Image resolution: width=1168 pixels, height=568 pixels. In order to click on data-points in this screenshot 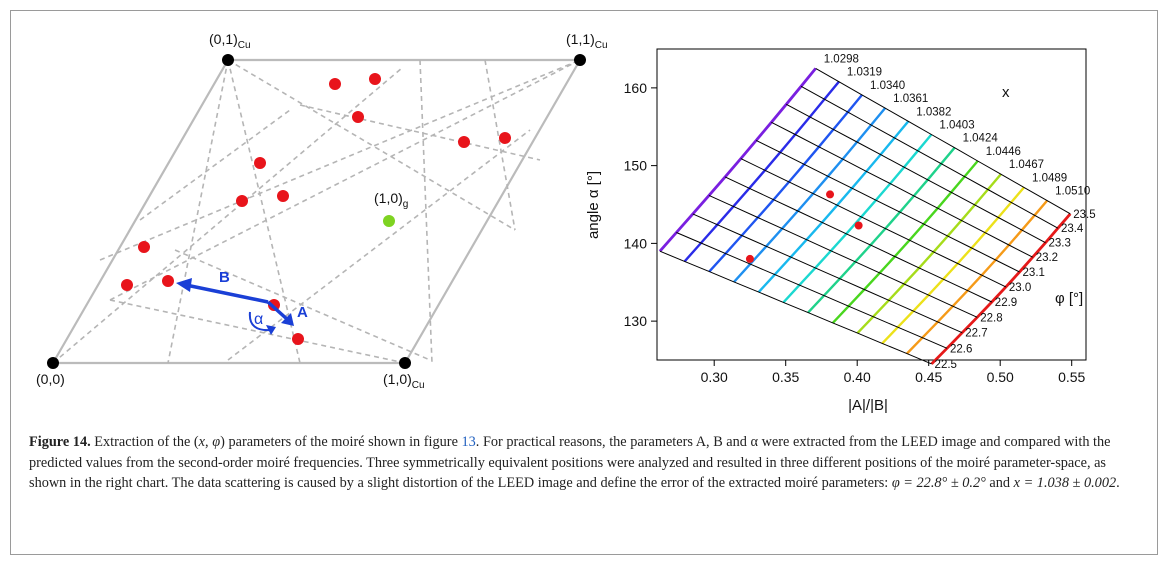, I will do `click(804, 226)`.